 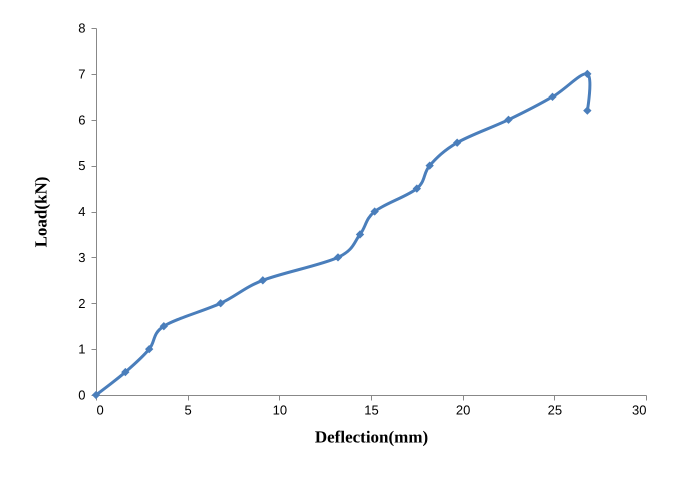 What do you see at coordinates (639, 410) in the screenshot?
I see `x-tick-label: 30` at bounding box center [639, 410].